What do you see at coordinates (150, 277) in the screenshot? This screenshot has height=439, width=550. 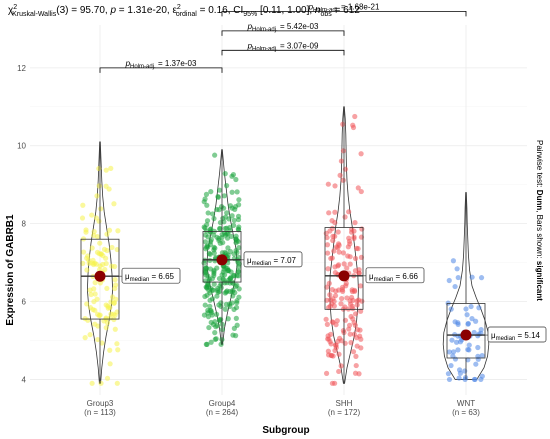 I see `median-label: μmedian = 6.65` at bounding box center [150, 277].